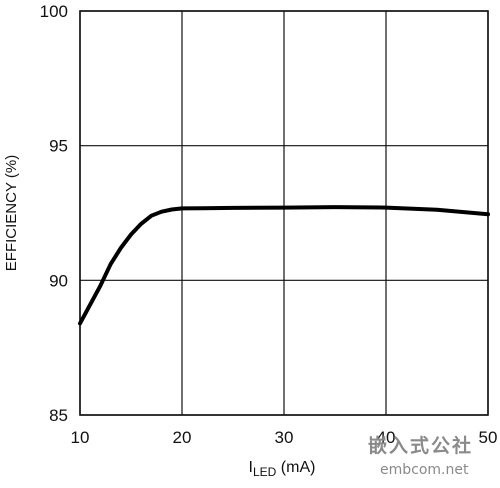  Describe the element at coordinates (295, 467) in the screenshot. I see `x-axis-label-unit: (mA)` at that location.